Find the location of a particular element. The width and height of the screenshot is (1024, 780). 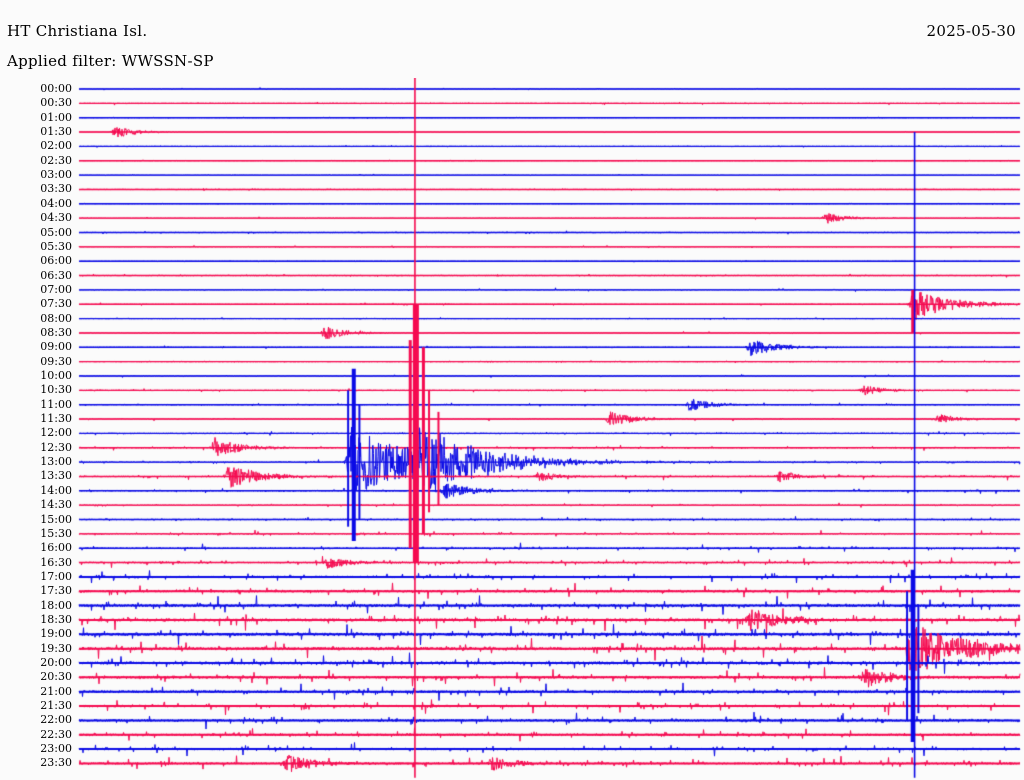

time-label: 13:30 is located at coordinates (56, 476).